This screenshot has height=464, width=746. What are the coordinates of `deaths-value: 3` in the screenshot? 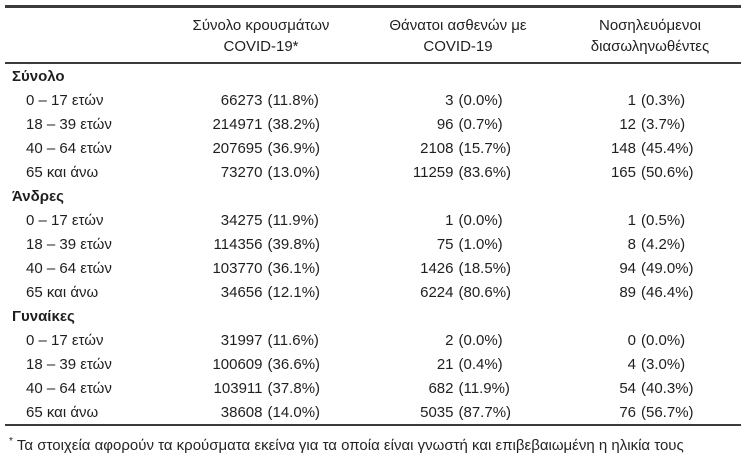 It's located at (449, 100).